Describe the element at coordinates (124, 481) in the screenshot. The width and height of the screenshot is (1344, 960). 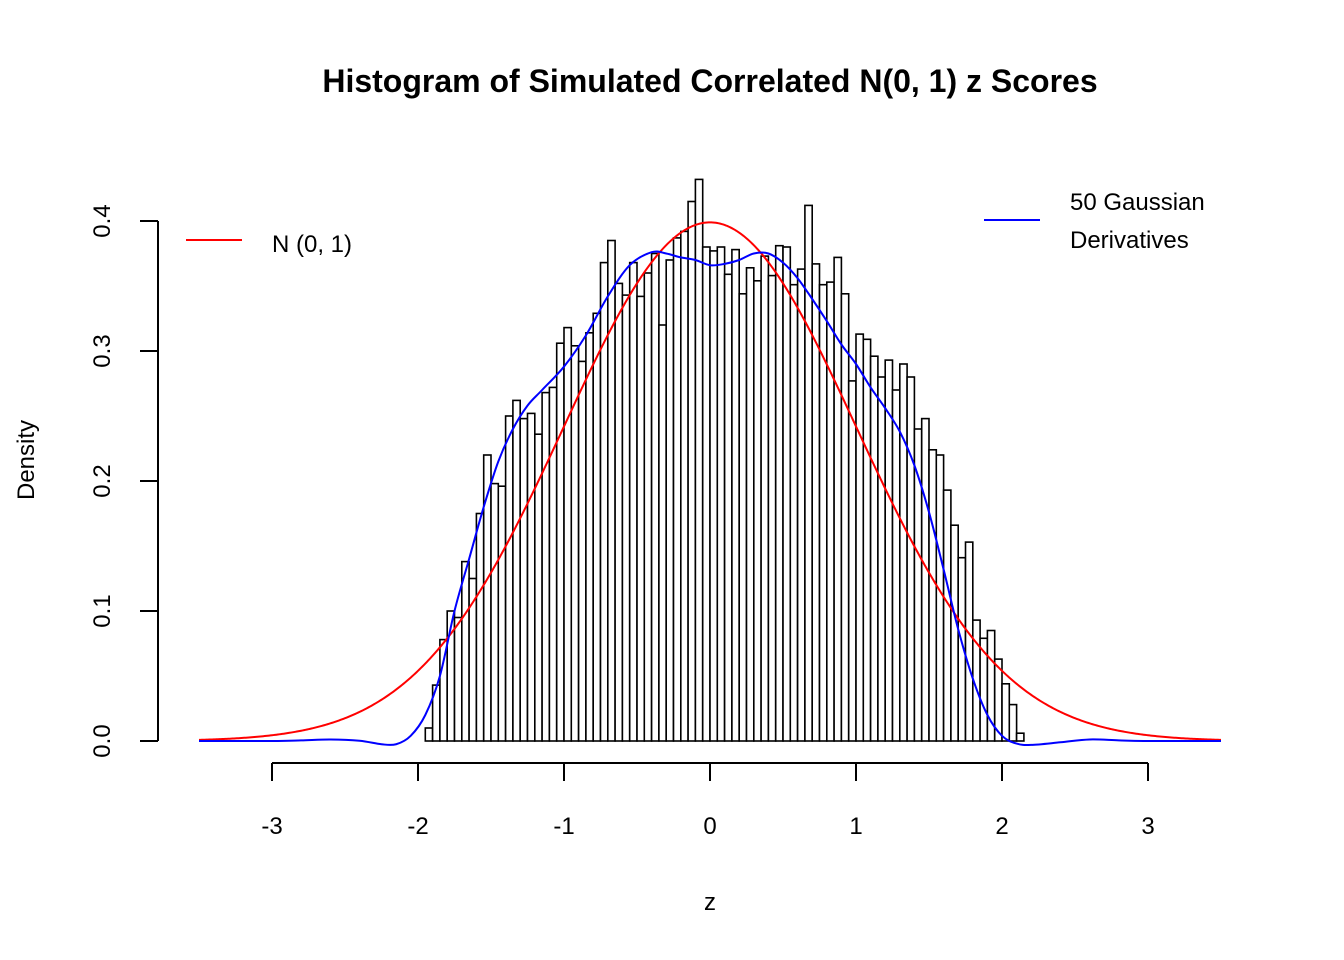
I see `y-axis: 0.0 0.1 0.2 0.3 0.4` at that location.